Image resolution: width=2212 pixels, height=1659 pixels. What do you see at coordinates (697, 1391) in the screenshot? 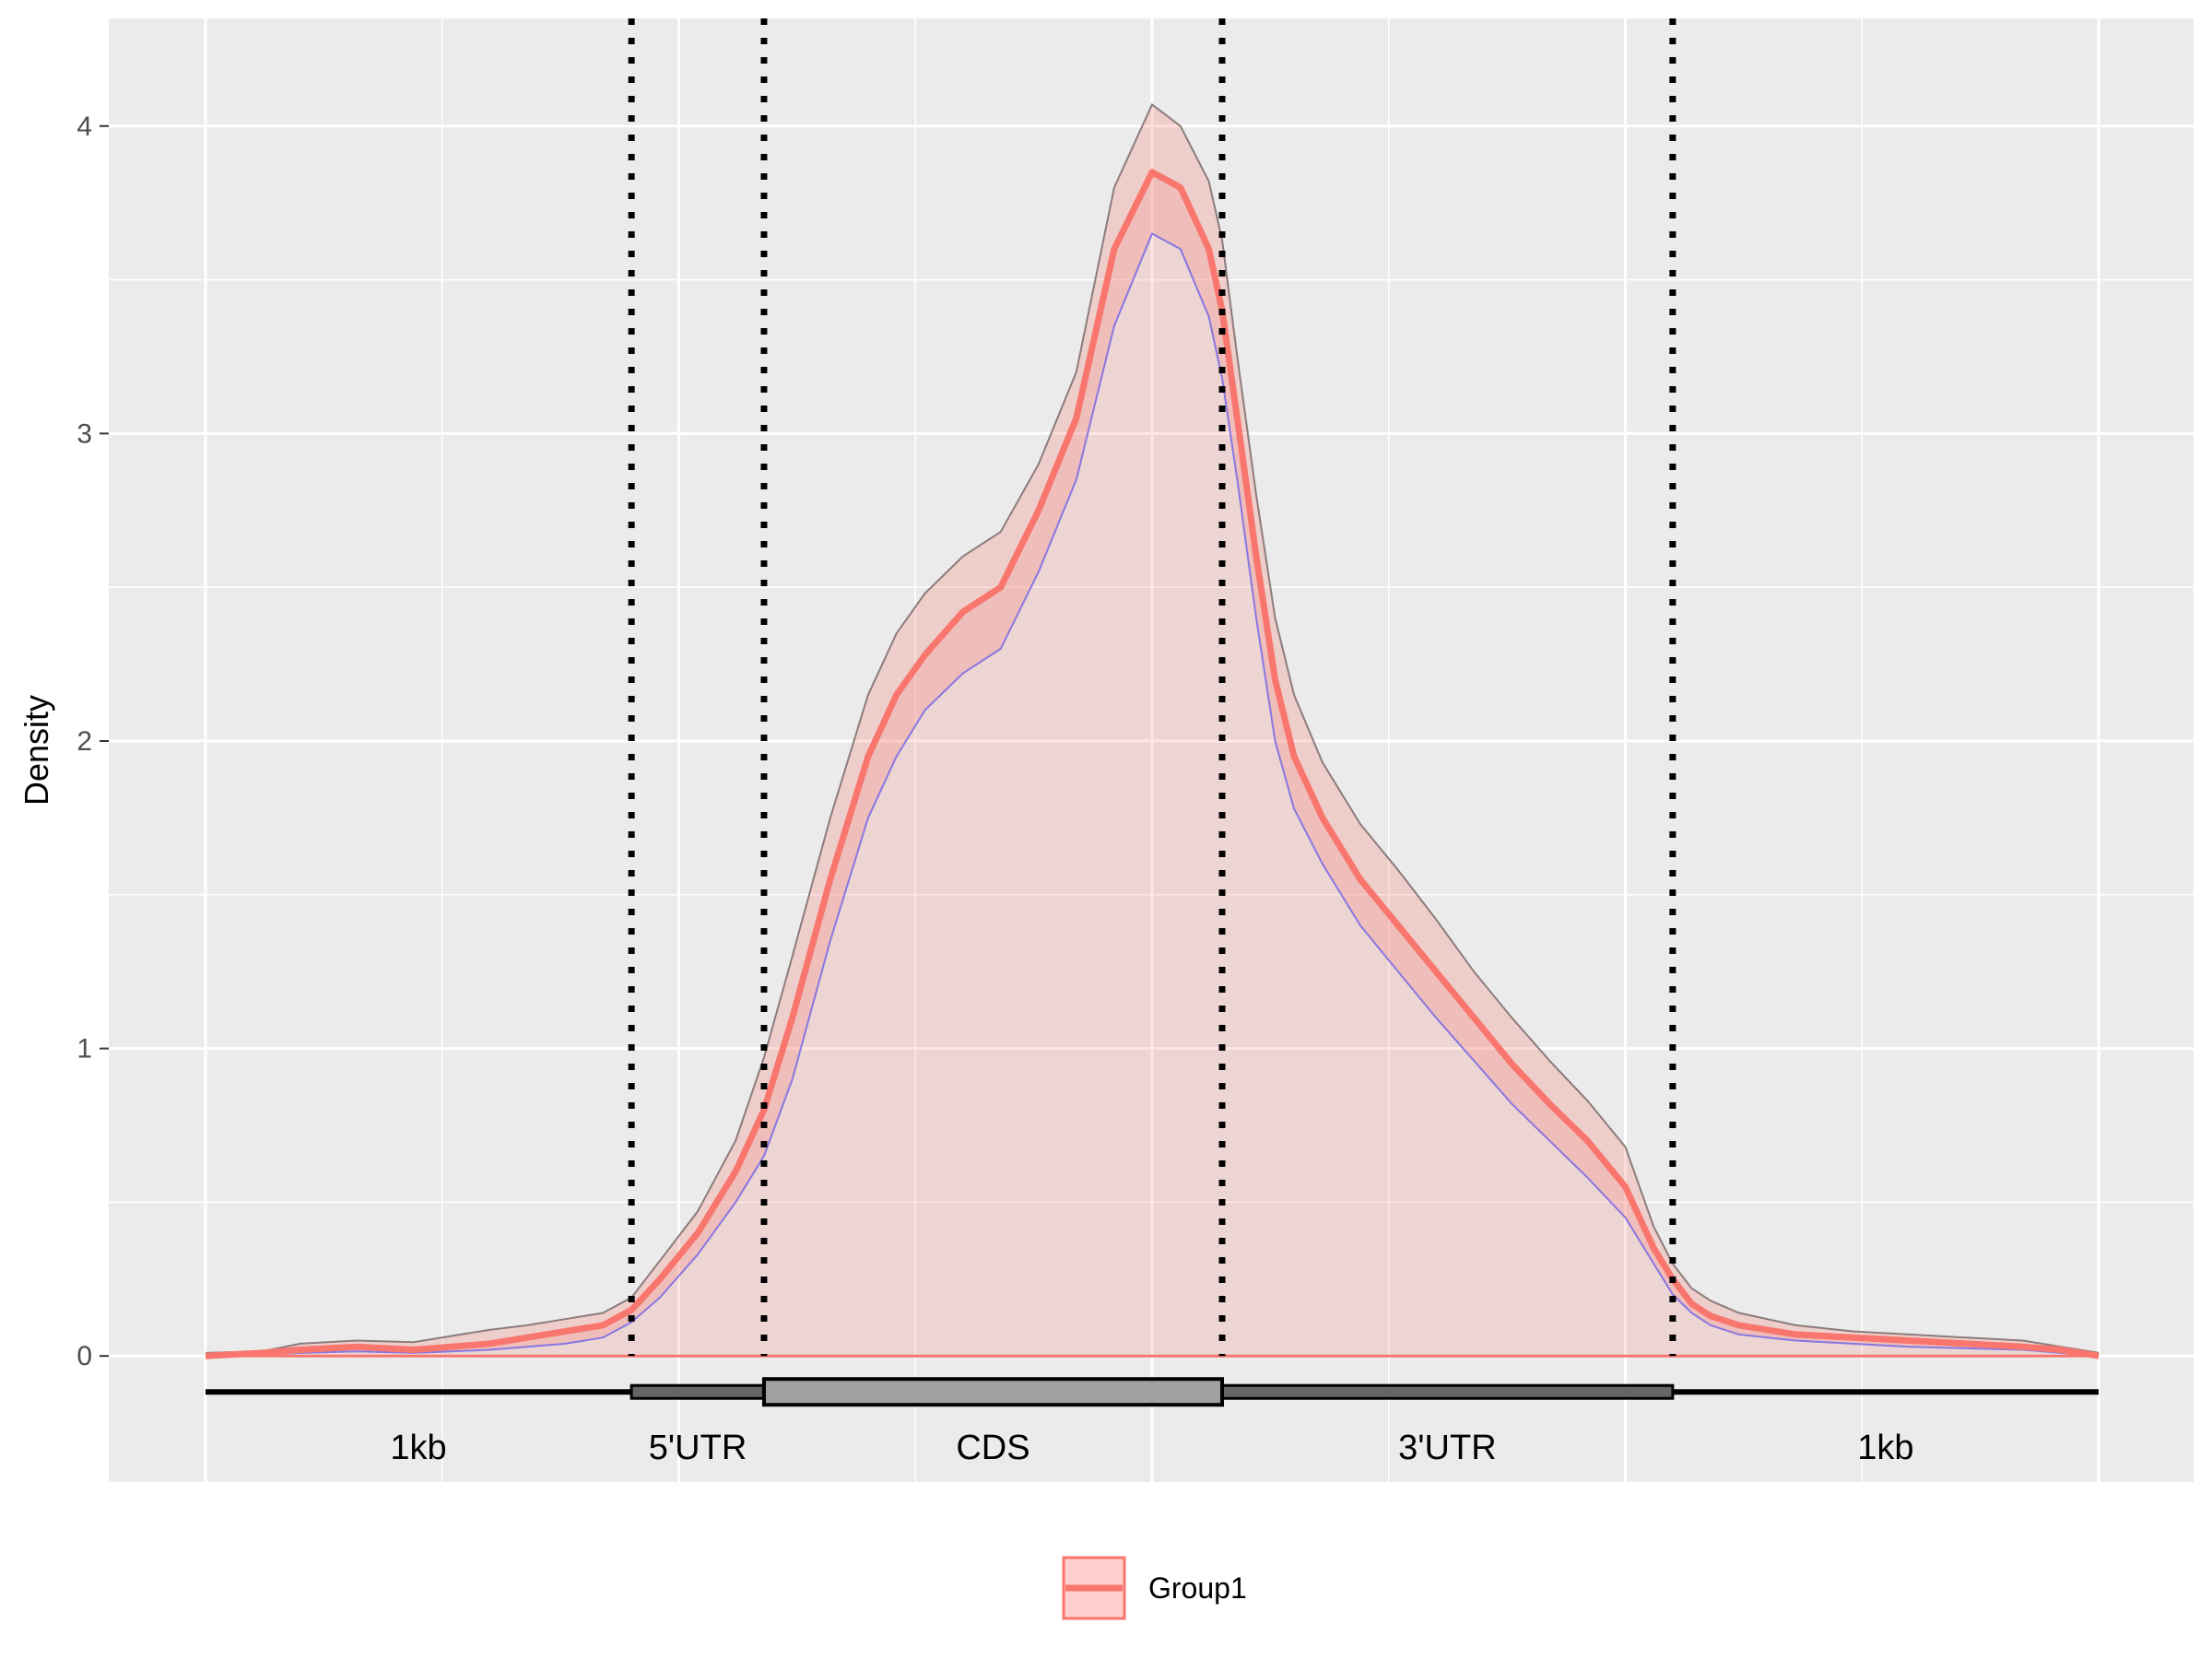
I see `utr5-box` at bounding box center [697, 1391].